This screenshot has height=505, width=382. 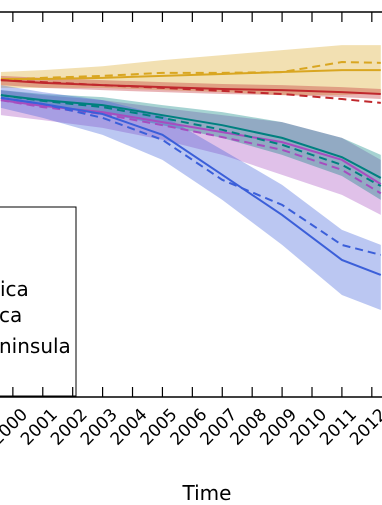 I want to click on legend-label: ica, so click(x=14, y=289).